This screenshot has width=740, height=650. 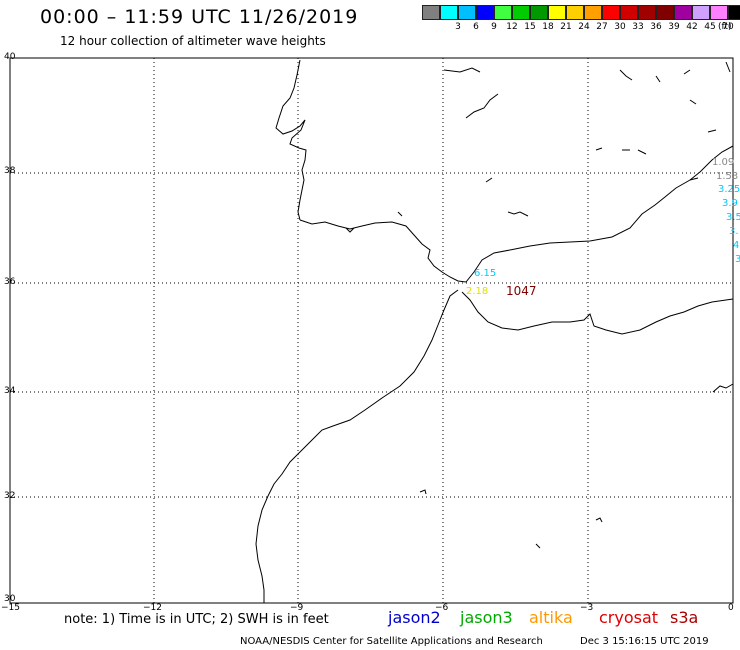 What do you see at coordinates (10, 57) in the screenshot?
I see `lat-tick-40: 40` at bounding box center [10, 57].